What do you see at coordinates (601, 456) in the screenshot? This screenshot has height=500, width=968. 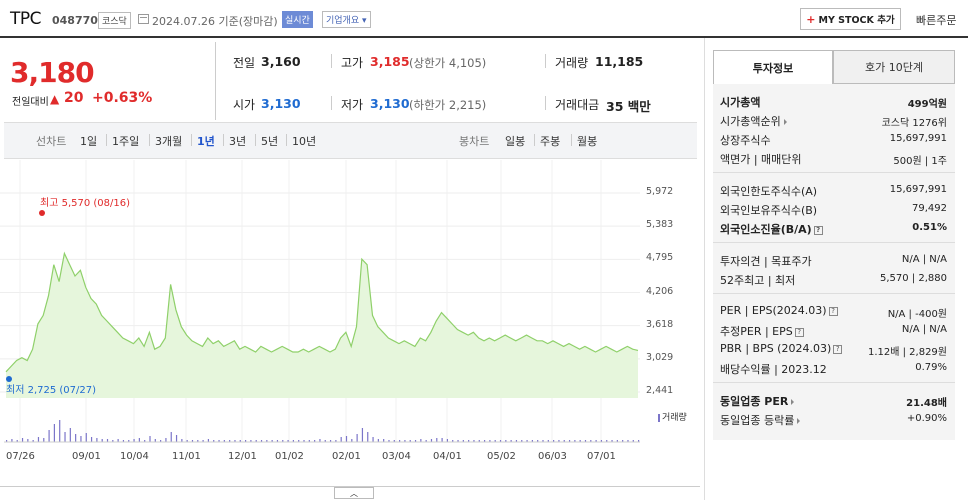 I see `x-tick-label: 07/01` at bounding box center [601, 456].